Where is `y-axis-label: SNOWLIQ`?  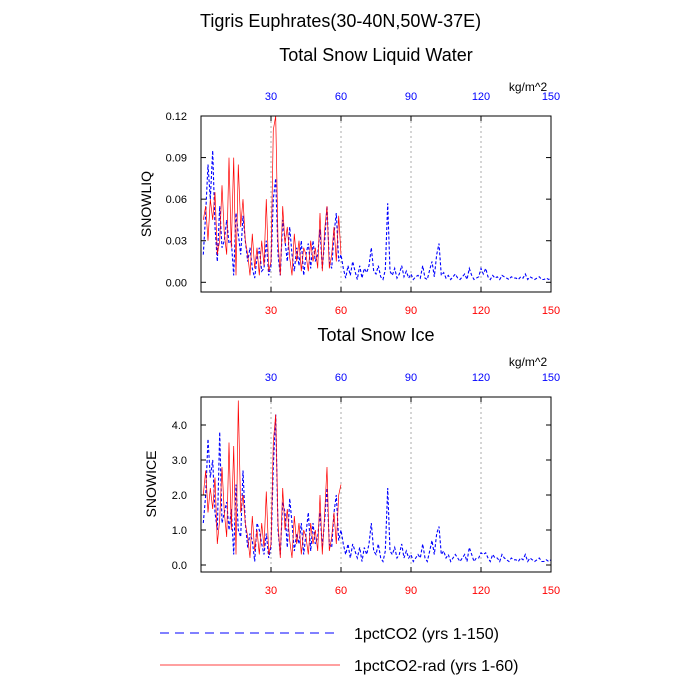
y-axis-label: SNOWLIQ is located at coordinates (146, 204).